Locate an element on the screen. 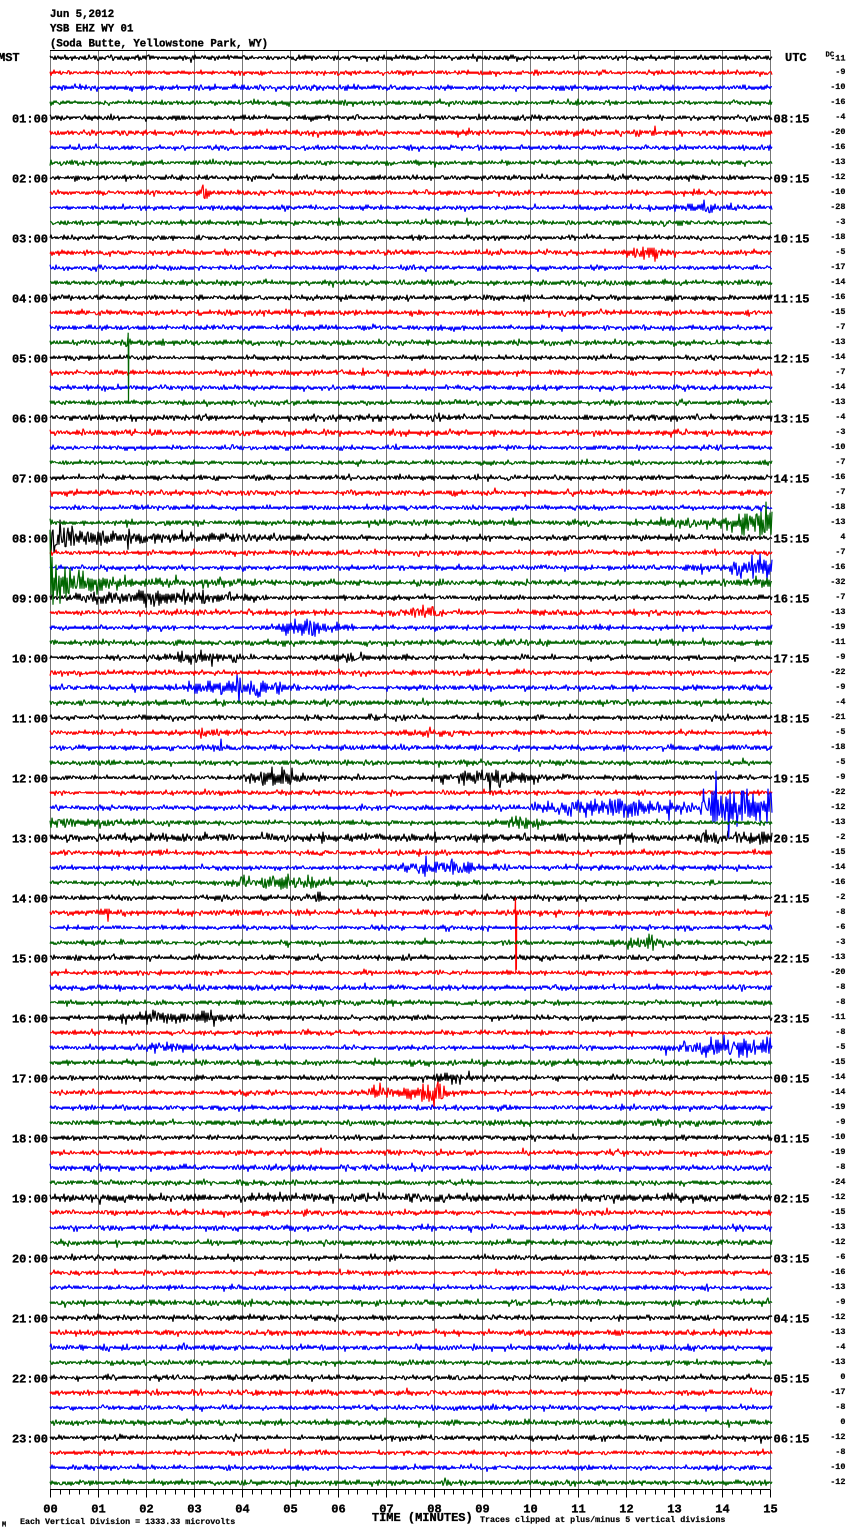  svg-text: 19:15 is located at coordinates (792, 780).